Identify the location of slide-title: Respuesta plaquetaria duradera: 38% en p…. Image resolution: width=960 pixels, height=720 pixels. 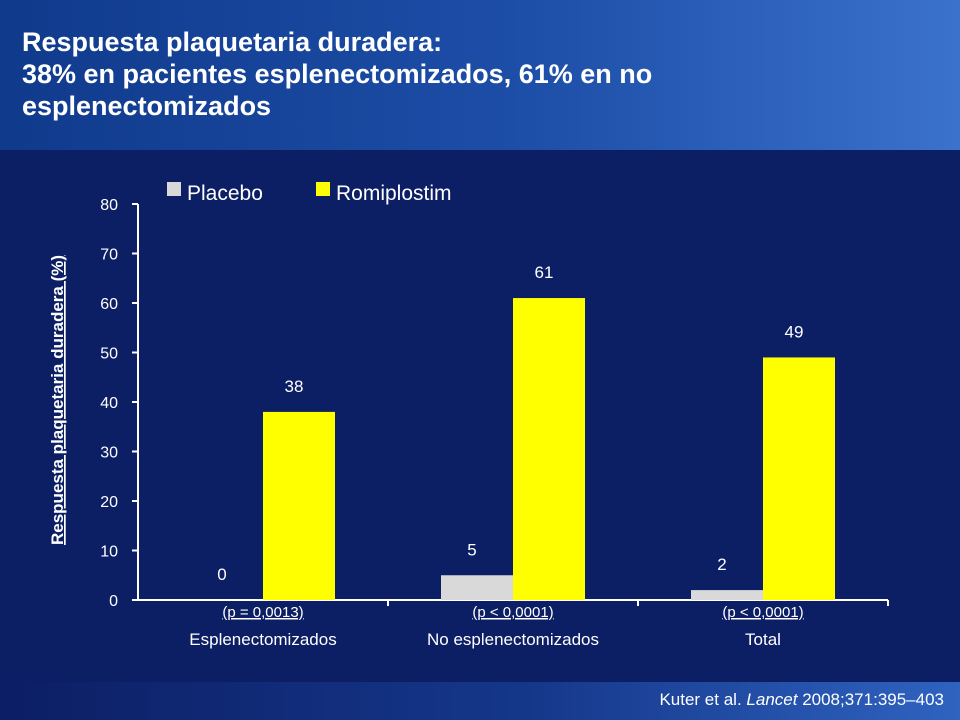
(472, 74).